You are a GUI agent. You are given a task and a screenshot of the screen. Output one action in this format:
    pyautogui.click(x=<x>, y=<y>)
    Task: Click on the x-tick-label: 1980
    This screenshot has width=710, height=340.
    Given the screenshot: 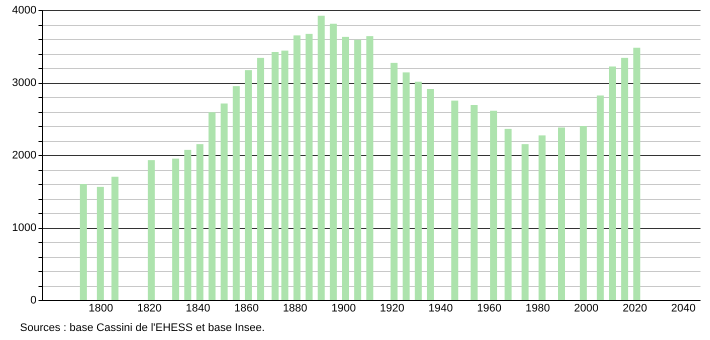 What is the action you would take?
    pyautogui.click(x=538, y=308)
    